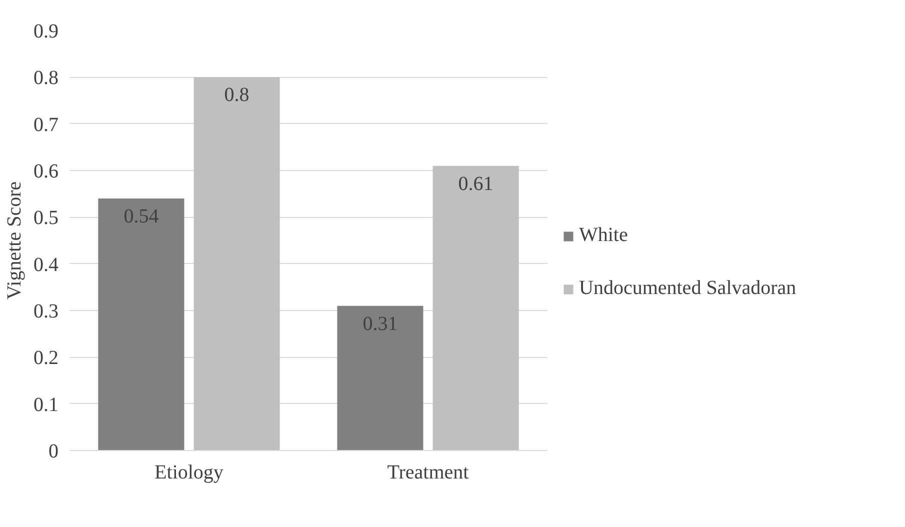  I want to click on legend-label: Undocumented Salvadoran, so click(687, 288).